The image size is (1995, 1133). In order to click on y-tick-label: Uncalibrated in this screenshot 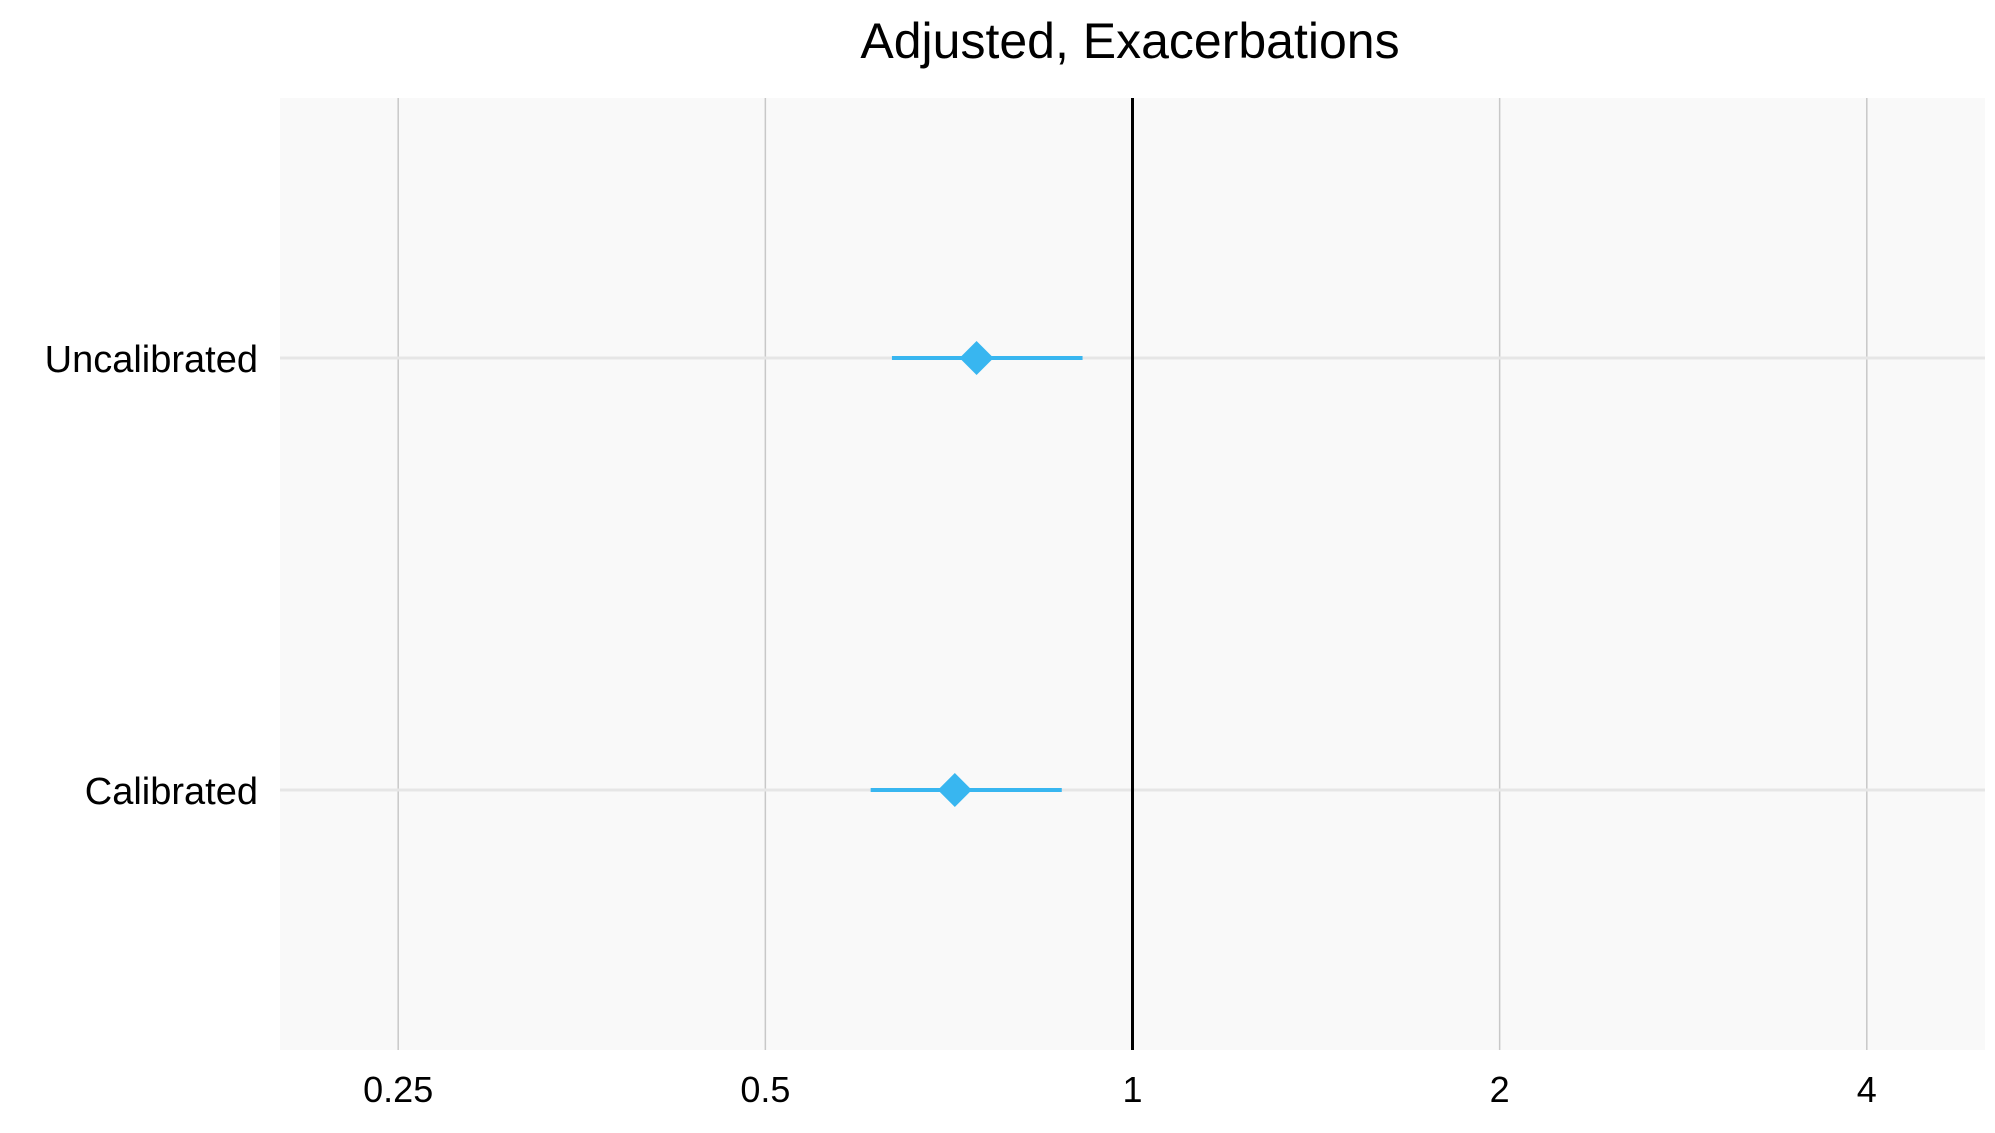, I will do `click(151, 360)`.